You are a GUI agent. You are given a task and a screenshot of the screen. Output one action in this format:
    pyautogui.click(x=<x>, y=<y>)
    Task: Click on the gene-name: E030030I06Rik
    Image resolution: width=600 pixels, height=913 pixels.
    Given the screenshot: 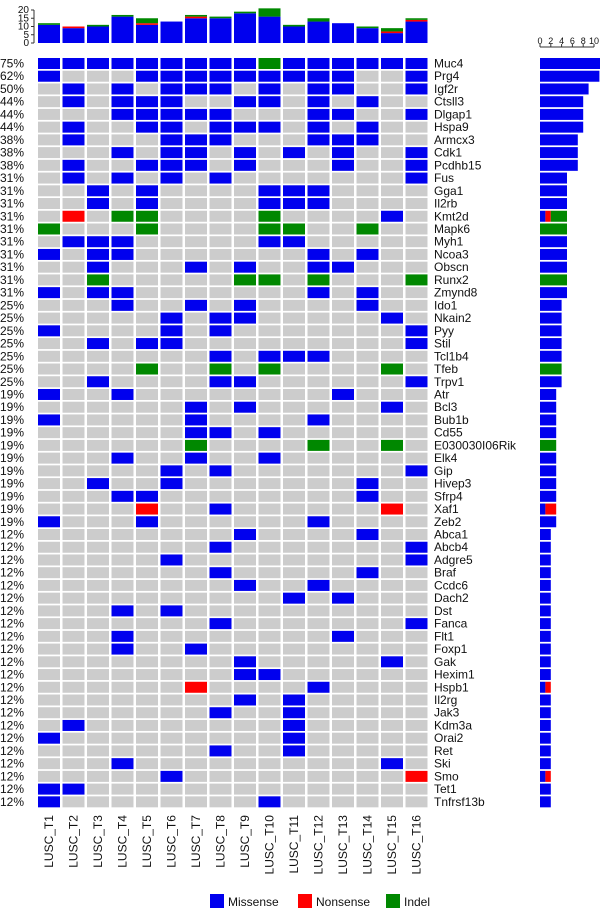 What is the action you would take?
    pyautogui.click(x=475, y=445)
    